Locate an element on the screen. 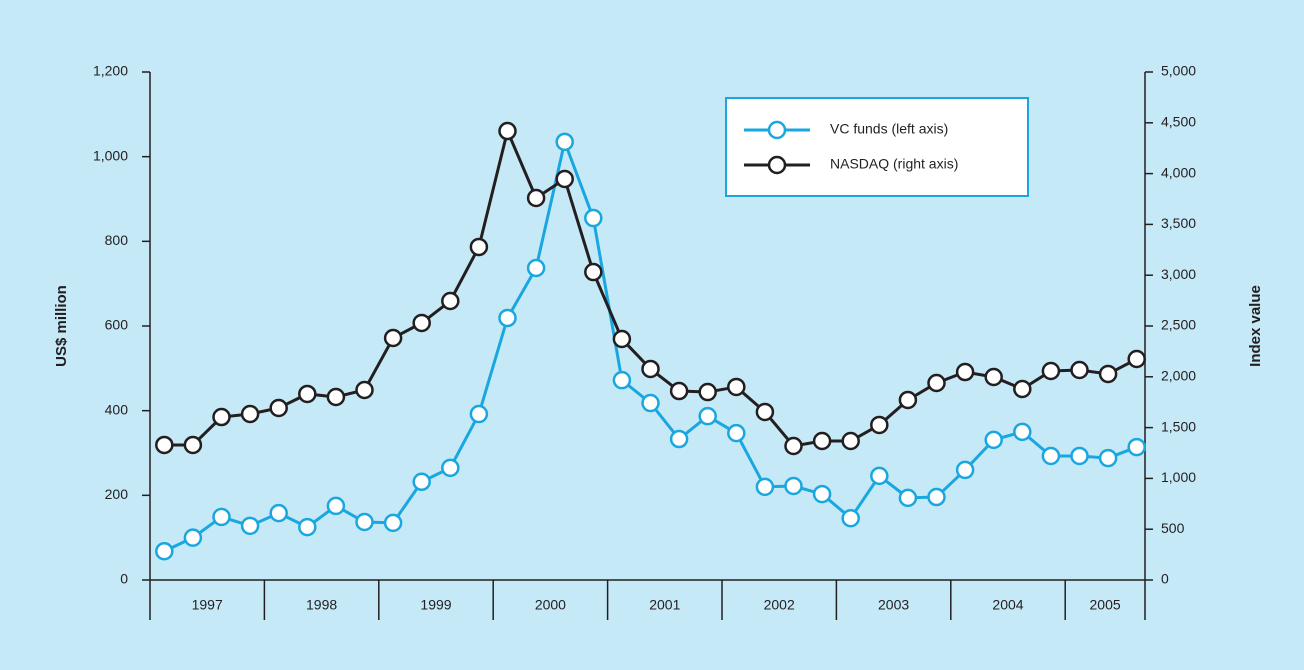 This screenshot has width=1304, height=670. y2-tick-label: 500 is located at coordinates (1173, 528).